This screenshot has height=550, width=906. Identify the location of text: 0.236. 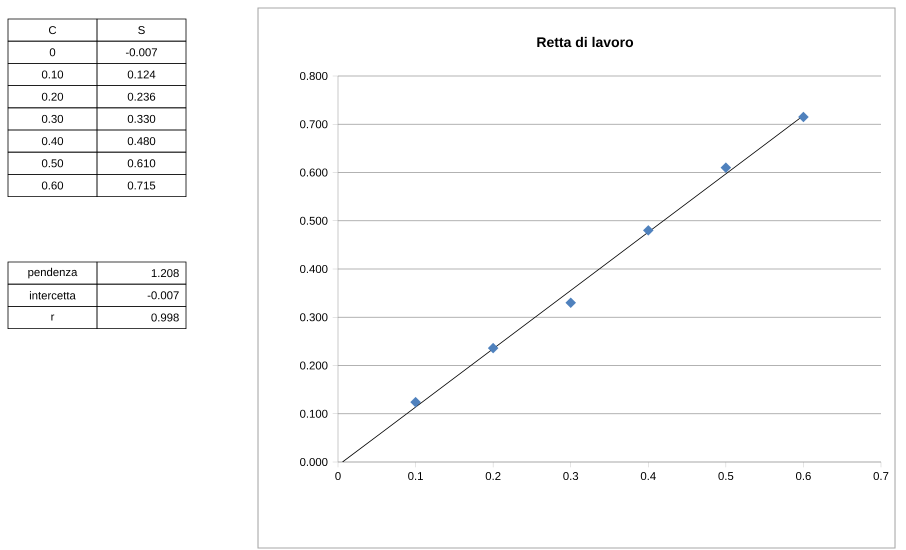
(142, 96).